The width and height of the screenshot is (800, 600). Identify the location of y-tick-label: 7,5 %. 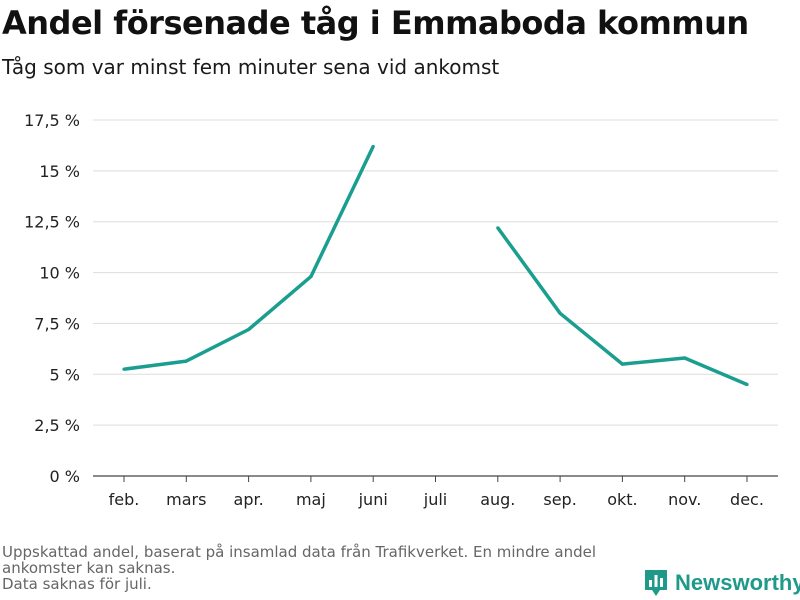
(57, 323).